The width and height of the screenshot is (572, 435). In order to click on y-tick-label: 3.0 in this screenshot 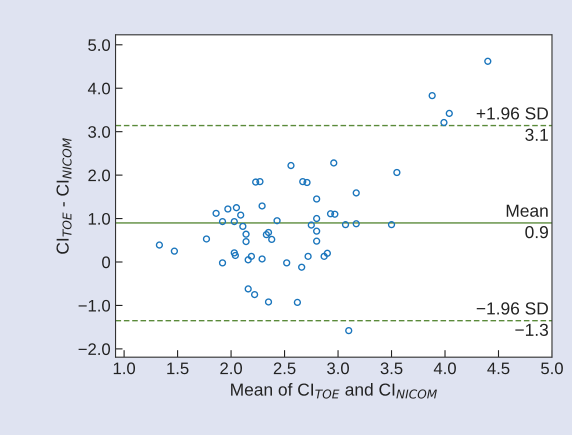, I will do `click(99, 132)`.